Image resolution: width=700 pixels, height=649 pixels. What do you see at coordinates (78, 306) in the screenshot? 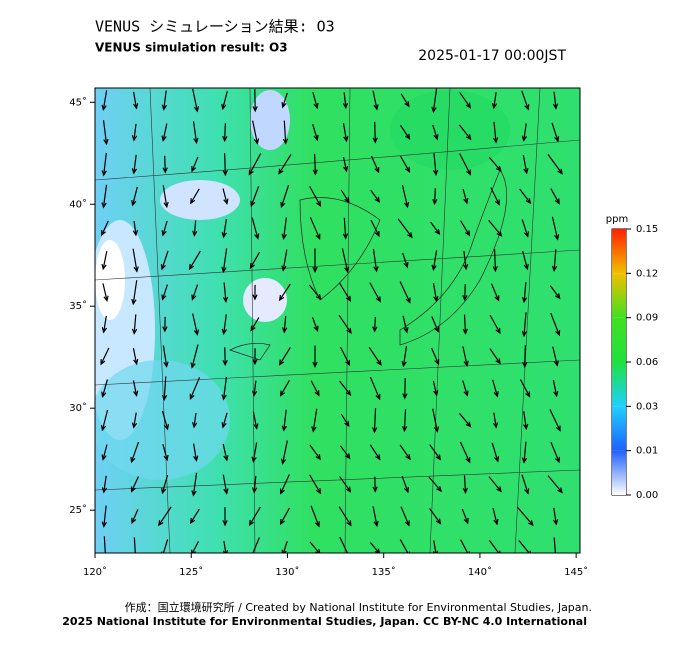
I see `y-tick-label: 35˚` at bounding box center [78, 306].